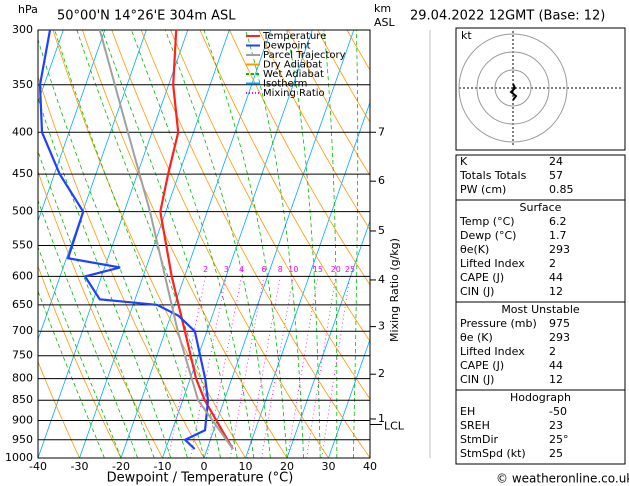  I want to click on legend-label: Isotherm, so click(285, 84).